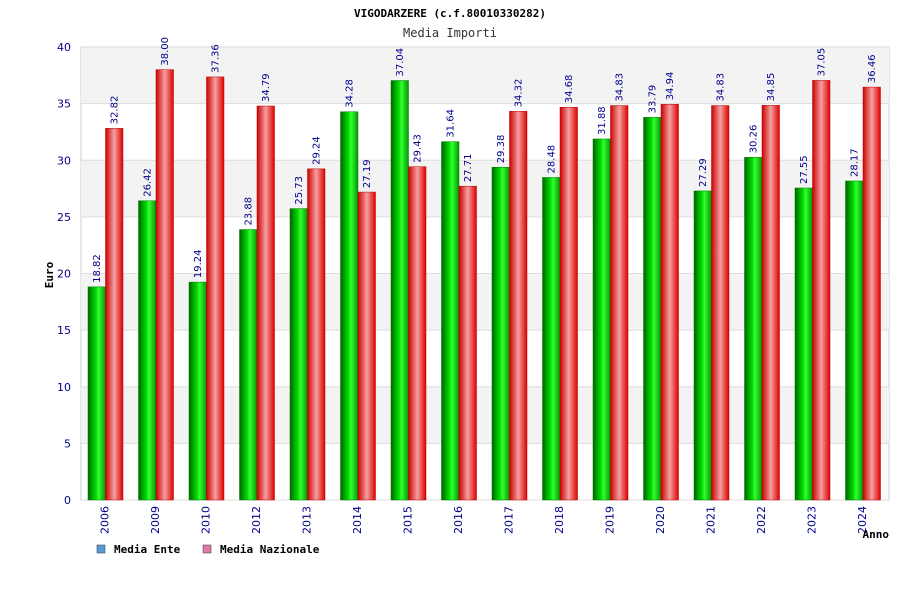 This screenshot has height=600, width=900. Describe the element at coordinates (164, 285) in the screenshot. I see `bar-media-nazionale-2009` at that location.